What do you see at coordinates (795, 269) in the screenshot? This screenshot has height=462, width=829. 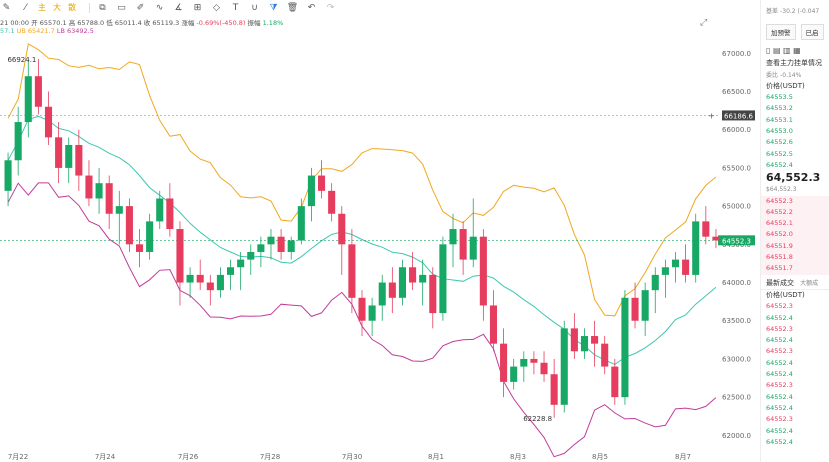 I see `bid-row: 64551.7` at bounding box center [795, 269].